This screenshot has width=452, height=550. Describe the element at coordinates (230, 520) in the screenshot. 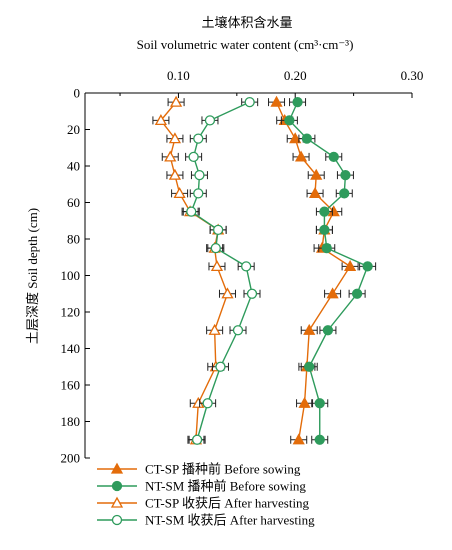

I see `legend-label: NT-SM 收获后 After harvesting` at that location.